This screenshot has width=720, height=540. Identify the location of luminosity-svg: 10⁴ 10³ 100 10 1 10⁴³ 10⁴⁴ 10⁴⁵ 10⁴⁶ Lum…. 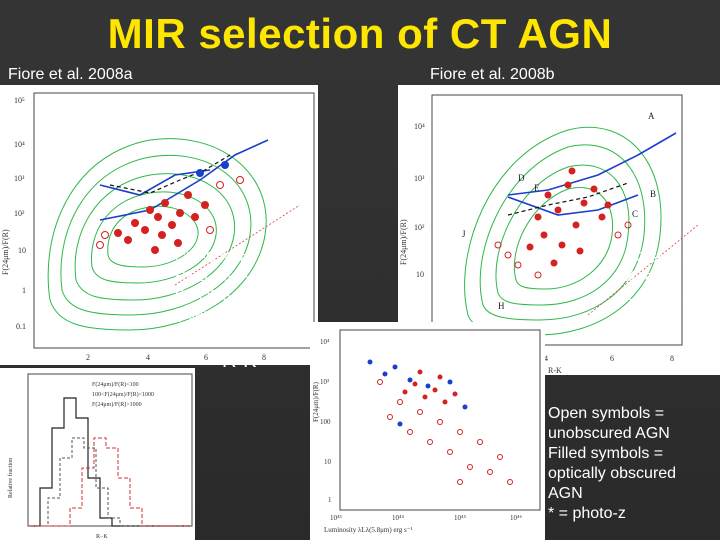
(426, 431).